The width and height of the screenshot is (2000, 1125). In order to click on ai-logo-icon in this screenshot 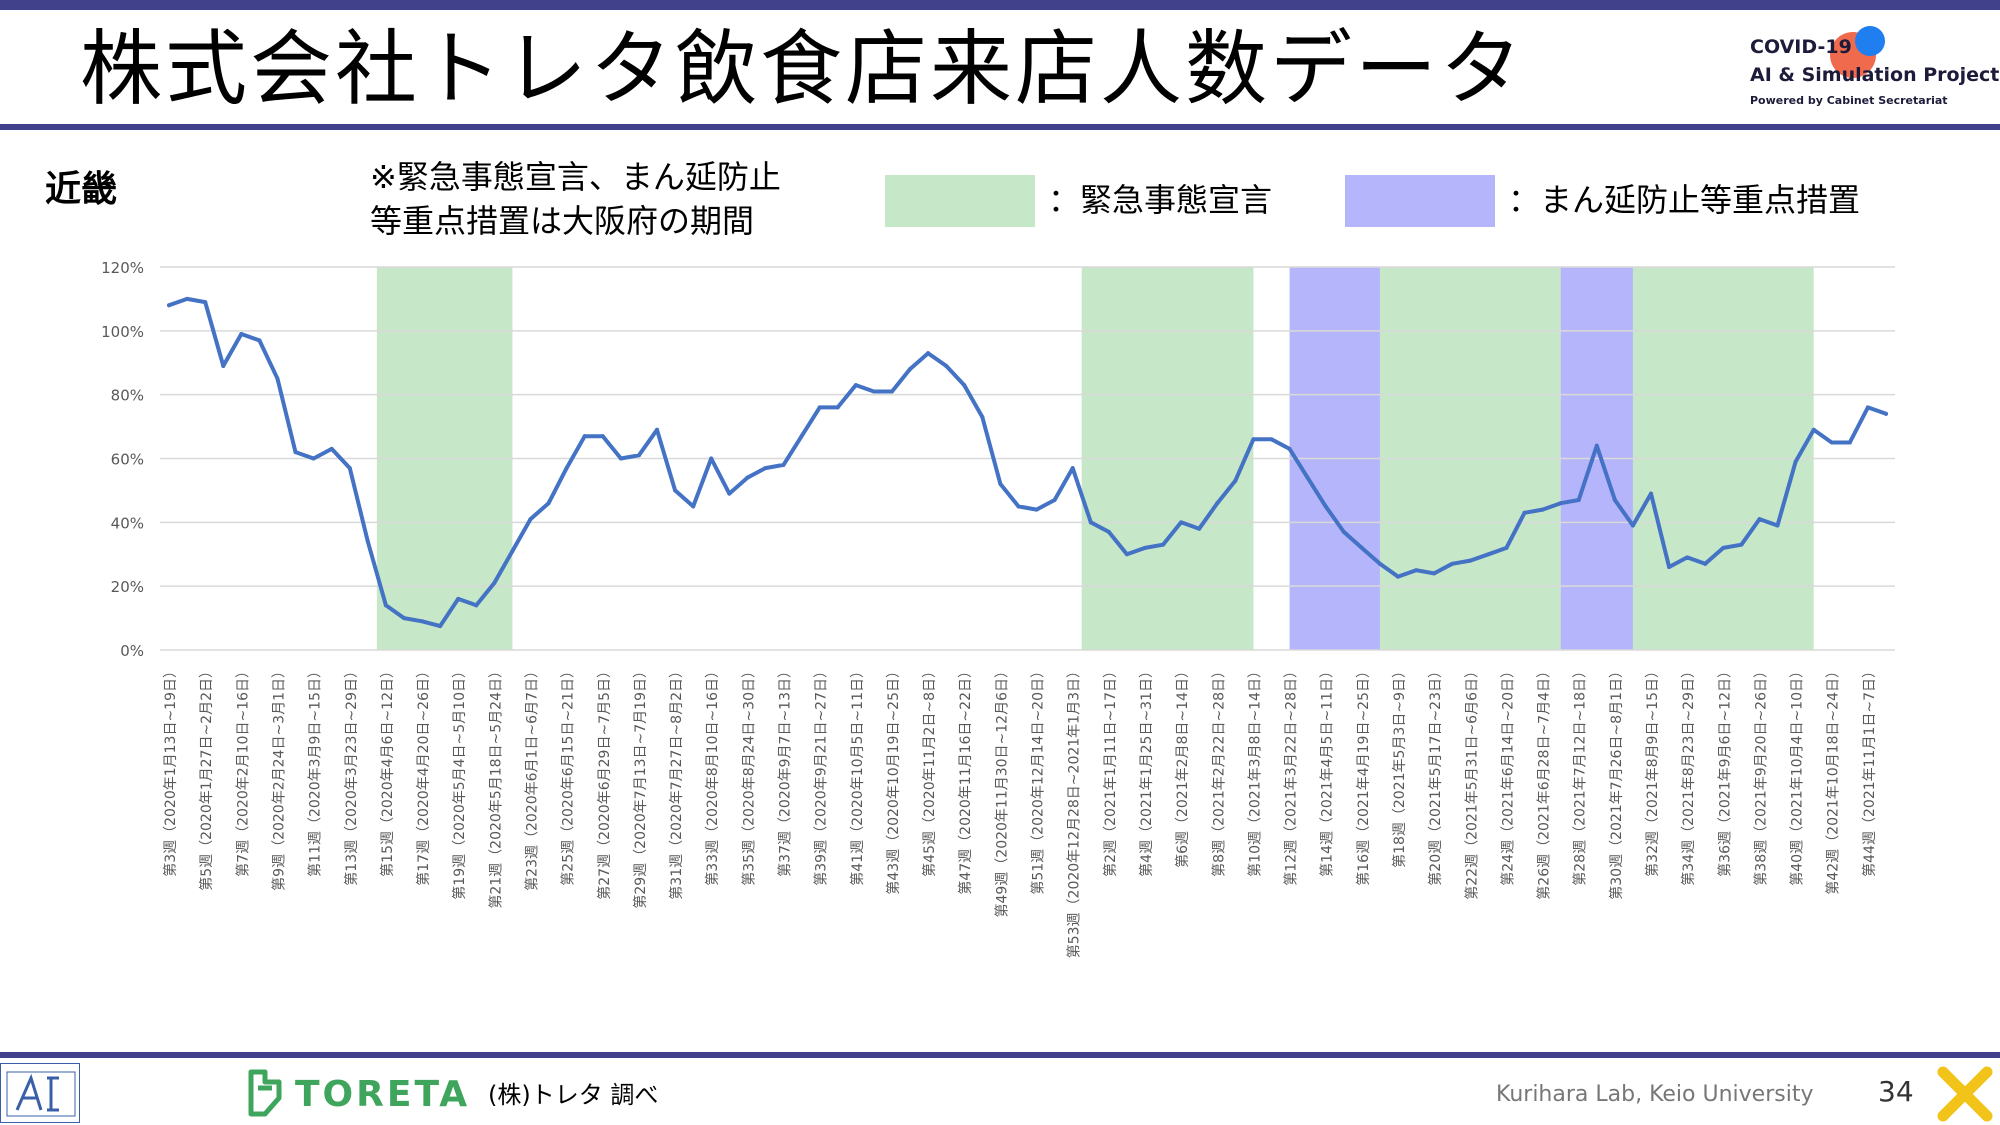, I will do `click(41, 1094)`.